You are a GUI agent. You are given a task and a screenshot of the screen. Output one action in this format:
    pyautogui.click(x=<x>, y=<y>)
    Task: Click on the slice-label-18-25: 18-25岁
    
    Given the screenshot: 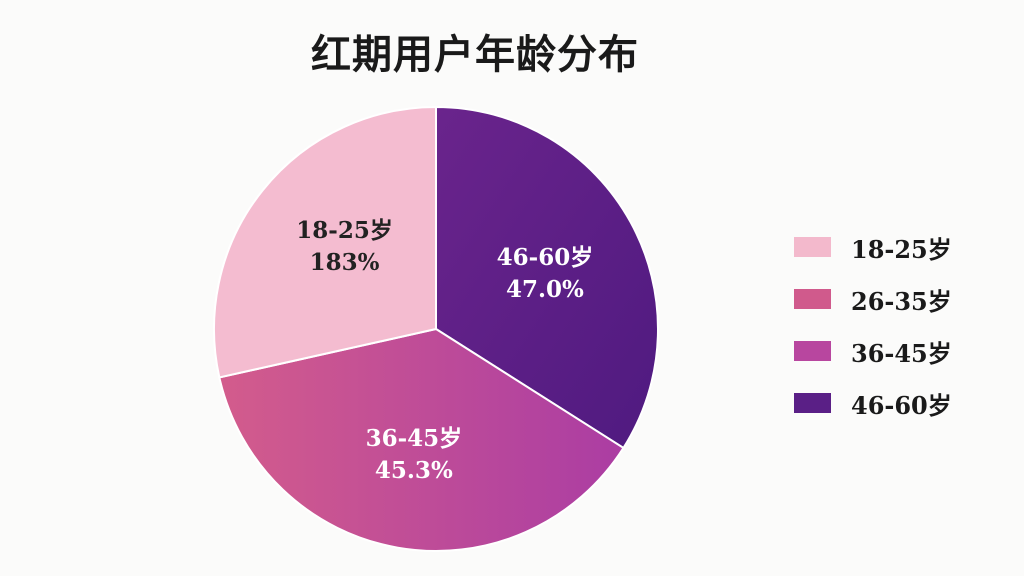 What is the action you would take?
    pyautogui.click(x=344, y=230)
    